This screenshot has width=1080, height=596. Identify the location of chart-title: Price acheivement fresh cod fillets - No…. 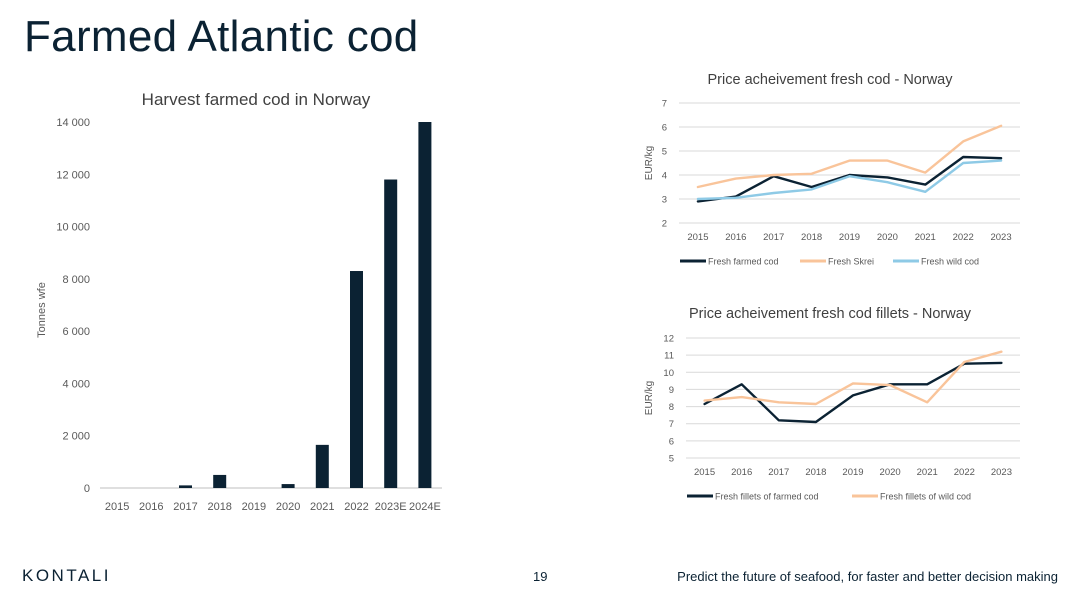
(830, 314).